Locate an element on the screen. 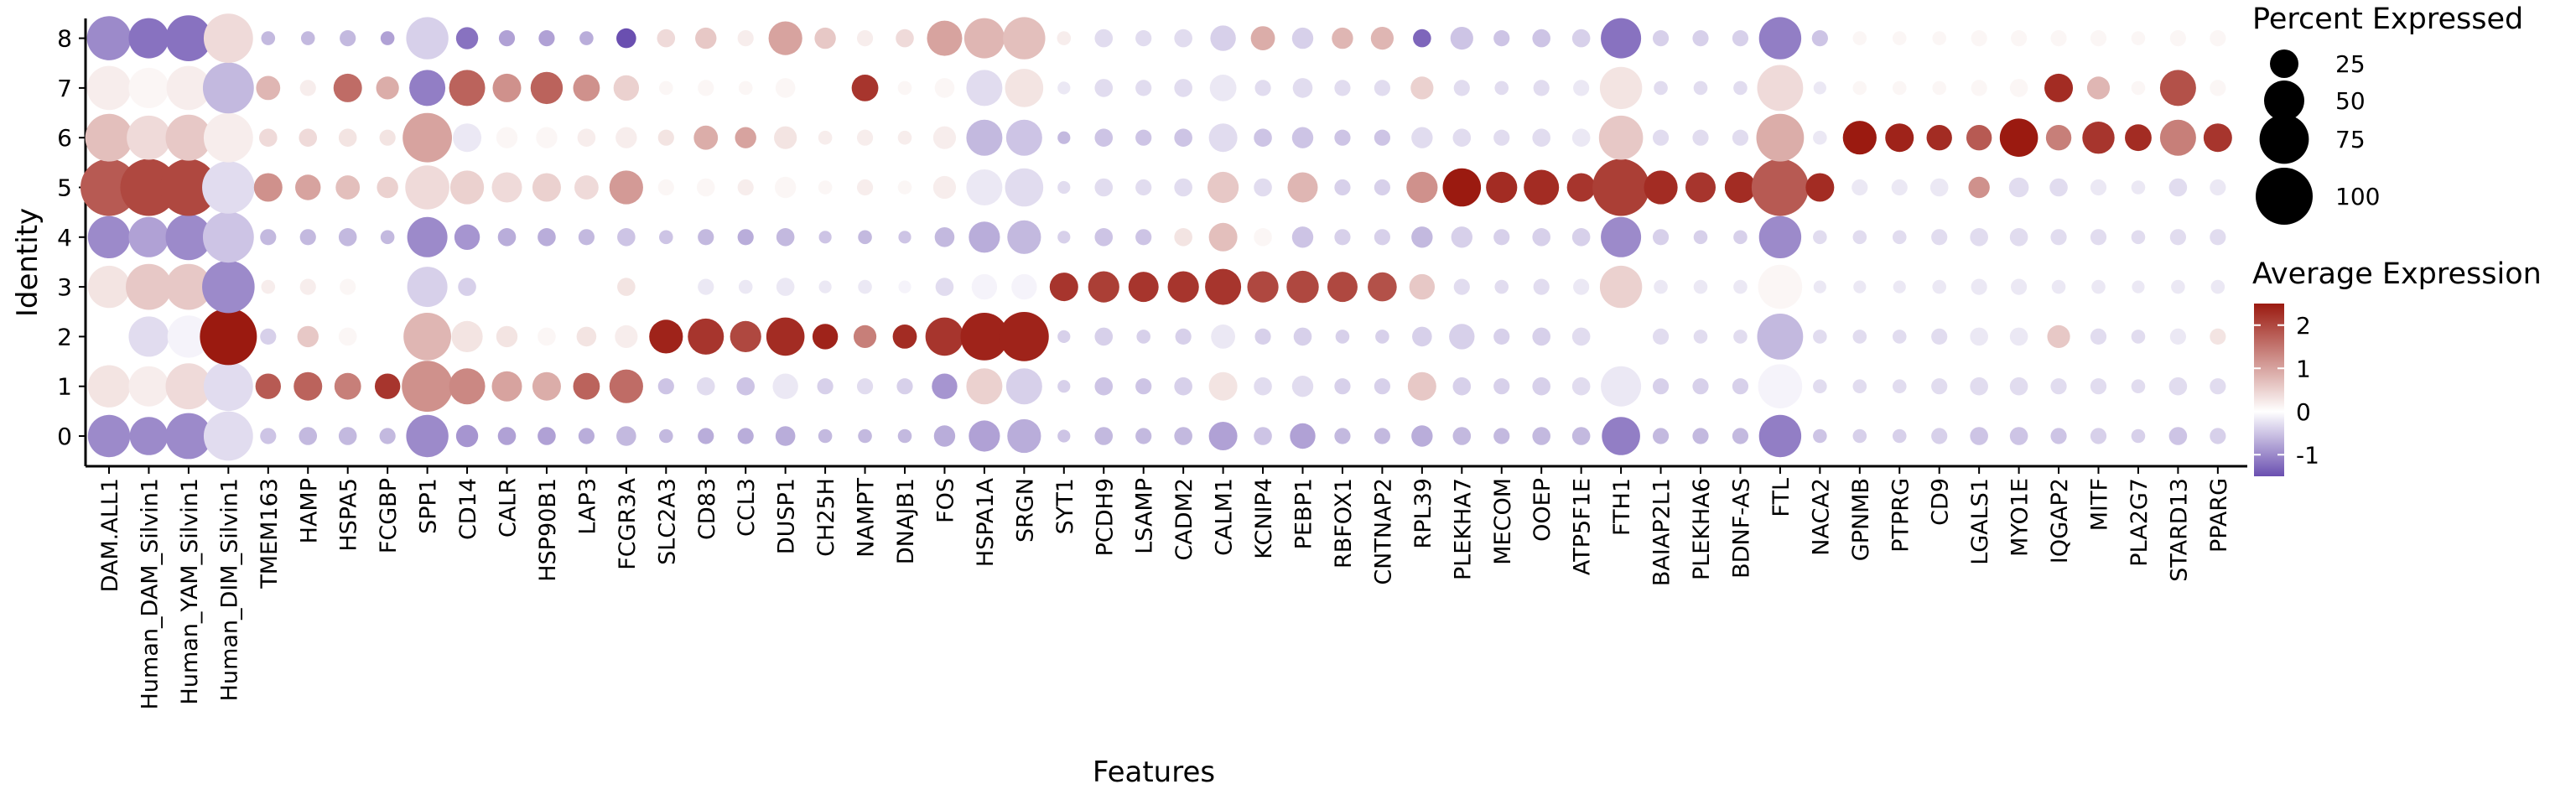  x-tick-label: MECOM is located at coordinates (1503, 521).